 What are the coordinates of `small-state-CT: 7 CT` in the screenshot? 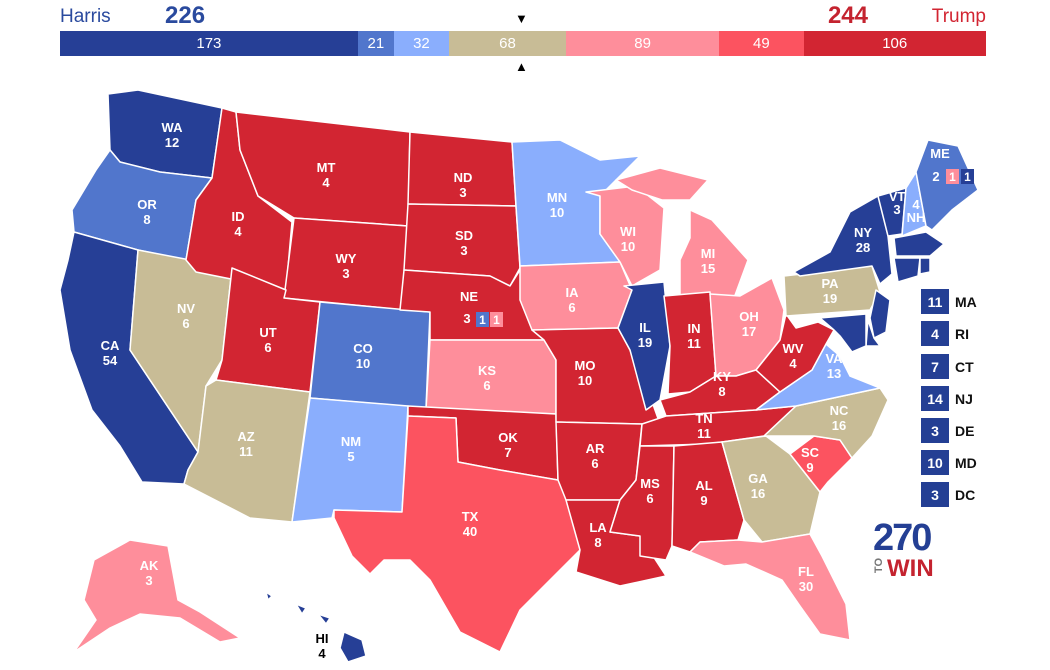 It's located at (947, 366).